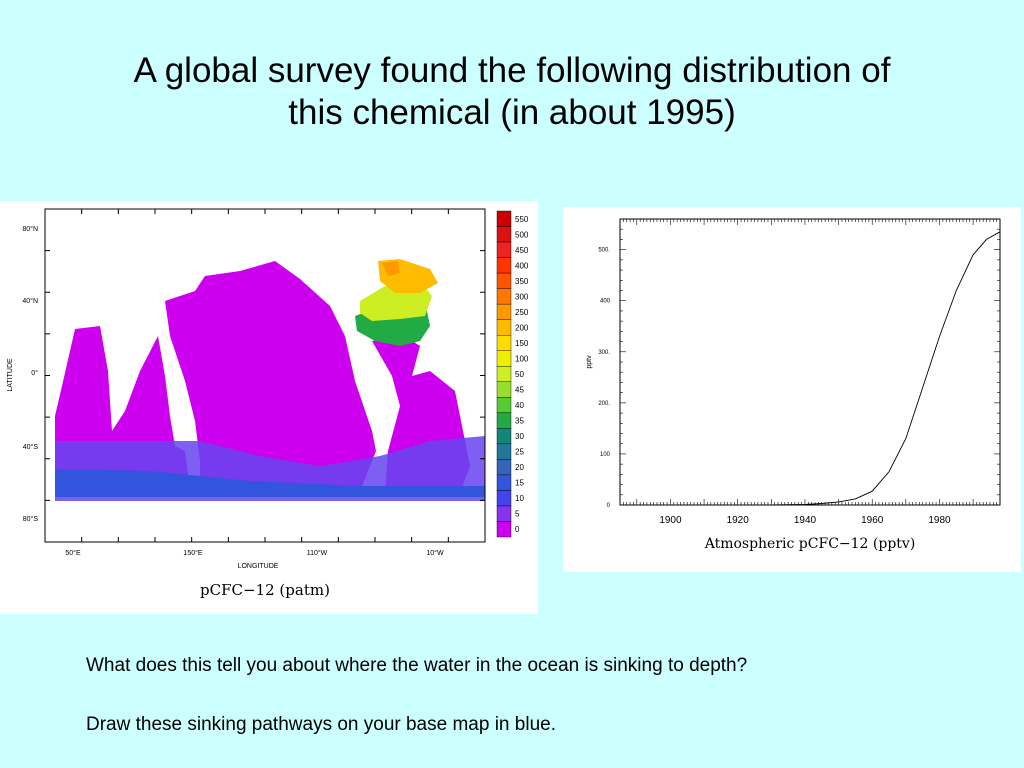  Describe the element at coordinates (872, 520) in the screenshot. I see `line-x-tick-label: 1960` at that location.